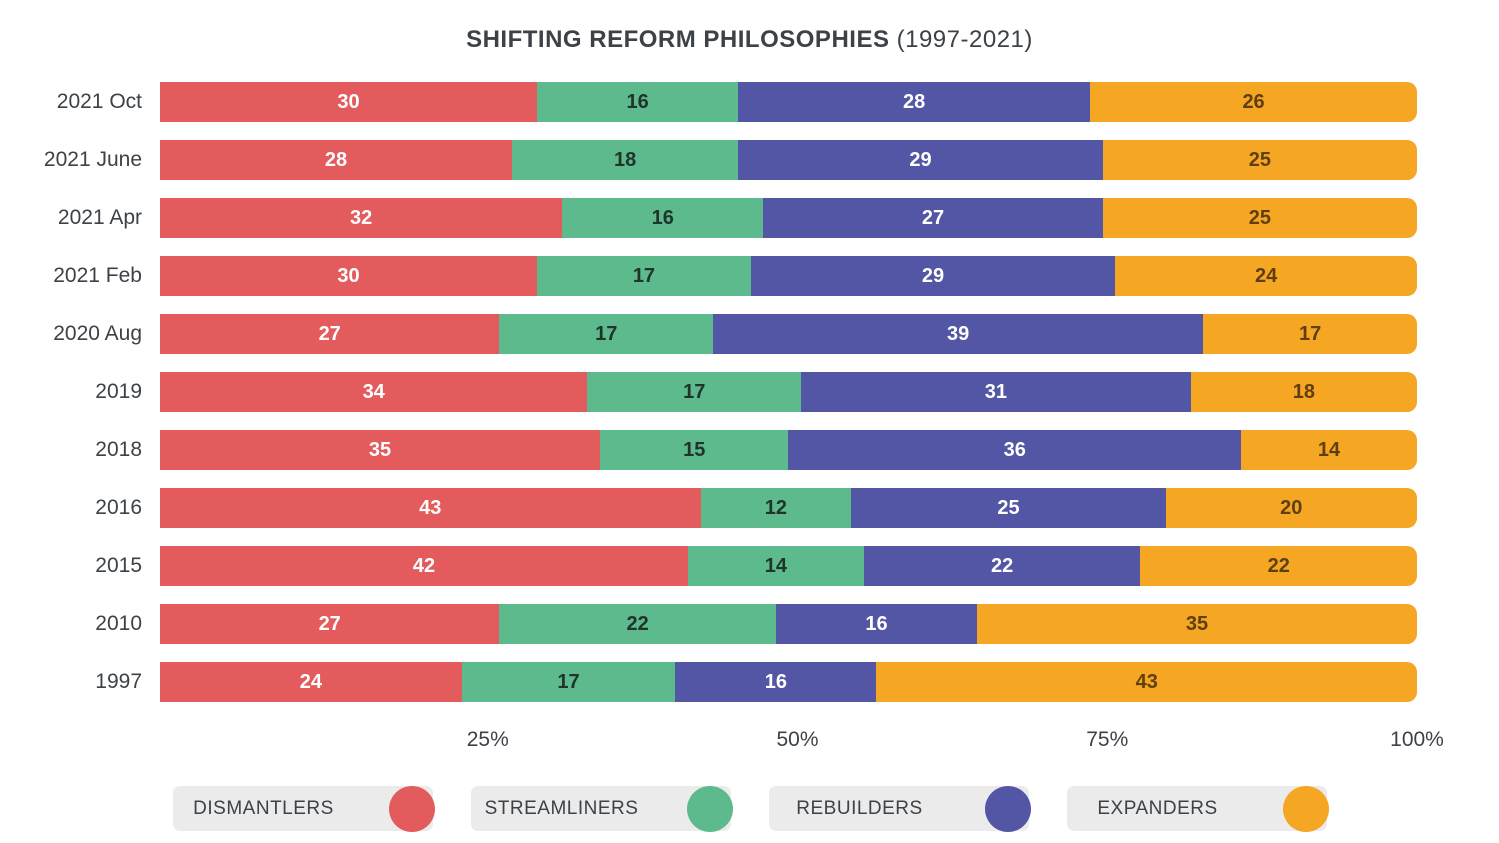 This screenshot has height=843, width=1499. Describe the element at coordinates (1014, 450) in the screenshot. I see `bar-segment-rebuilders: 36` at that location.